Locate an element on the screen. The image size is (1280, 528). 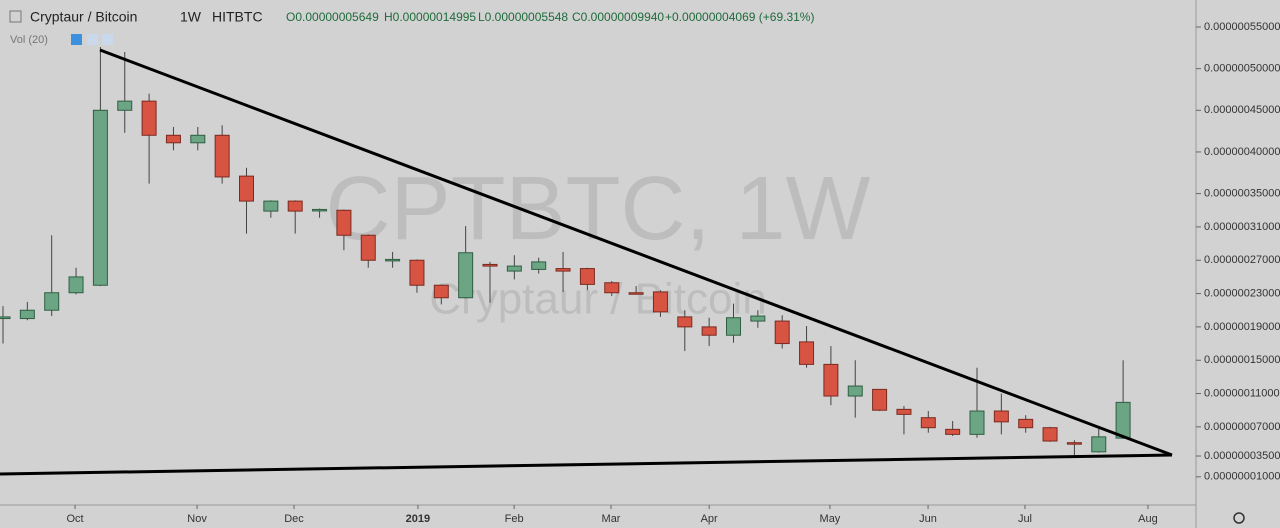
y-tick-label: 0.00000023000 is located at coordinates (1242, 293).